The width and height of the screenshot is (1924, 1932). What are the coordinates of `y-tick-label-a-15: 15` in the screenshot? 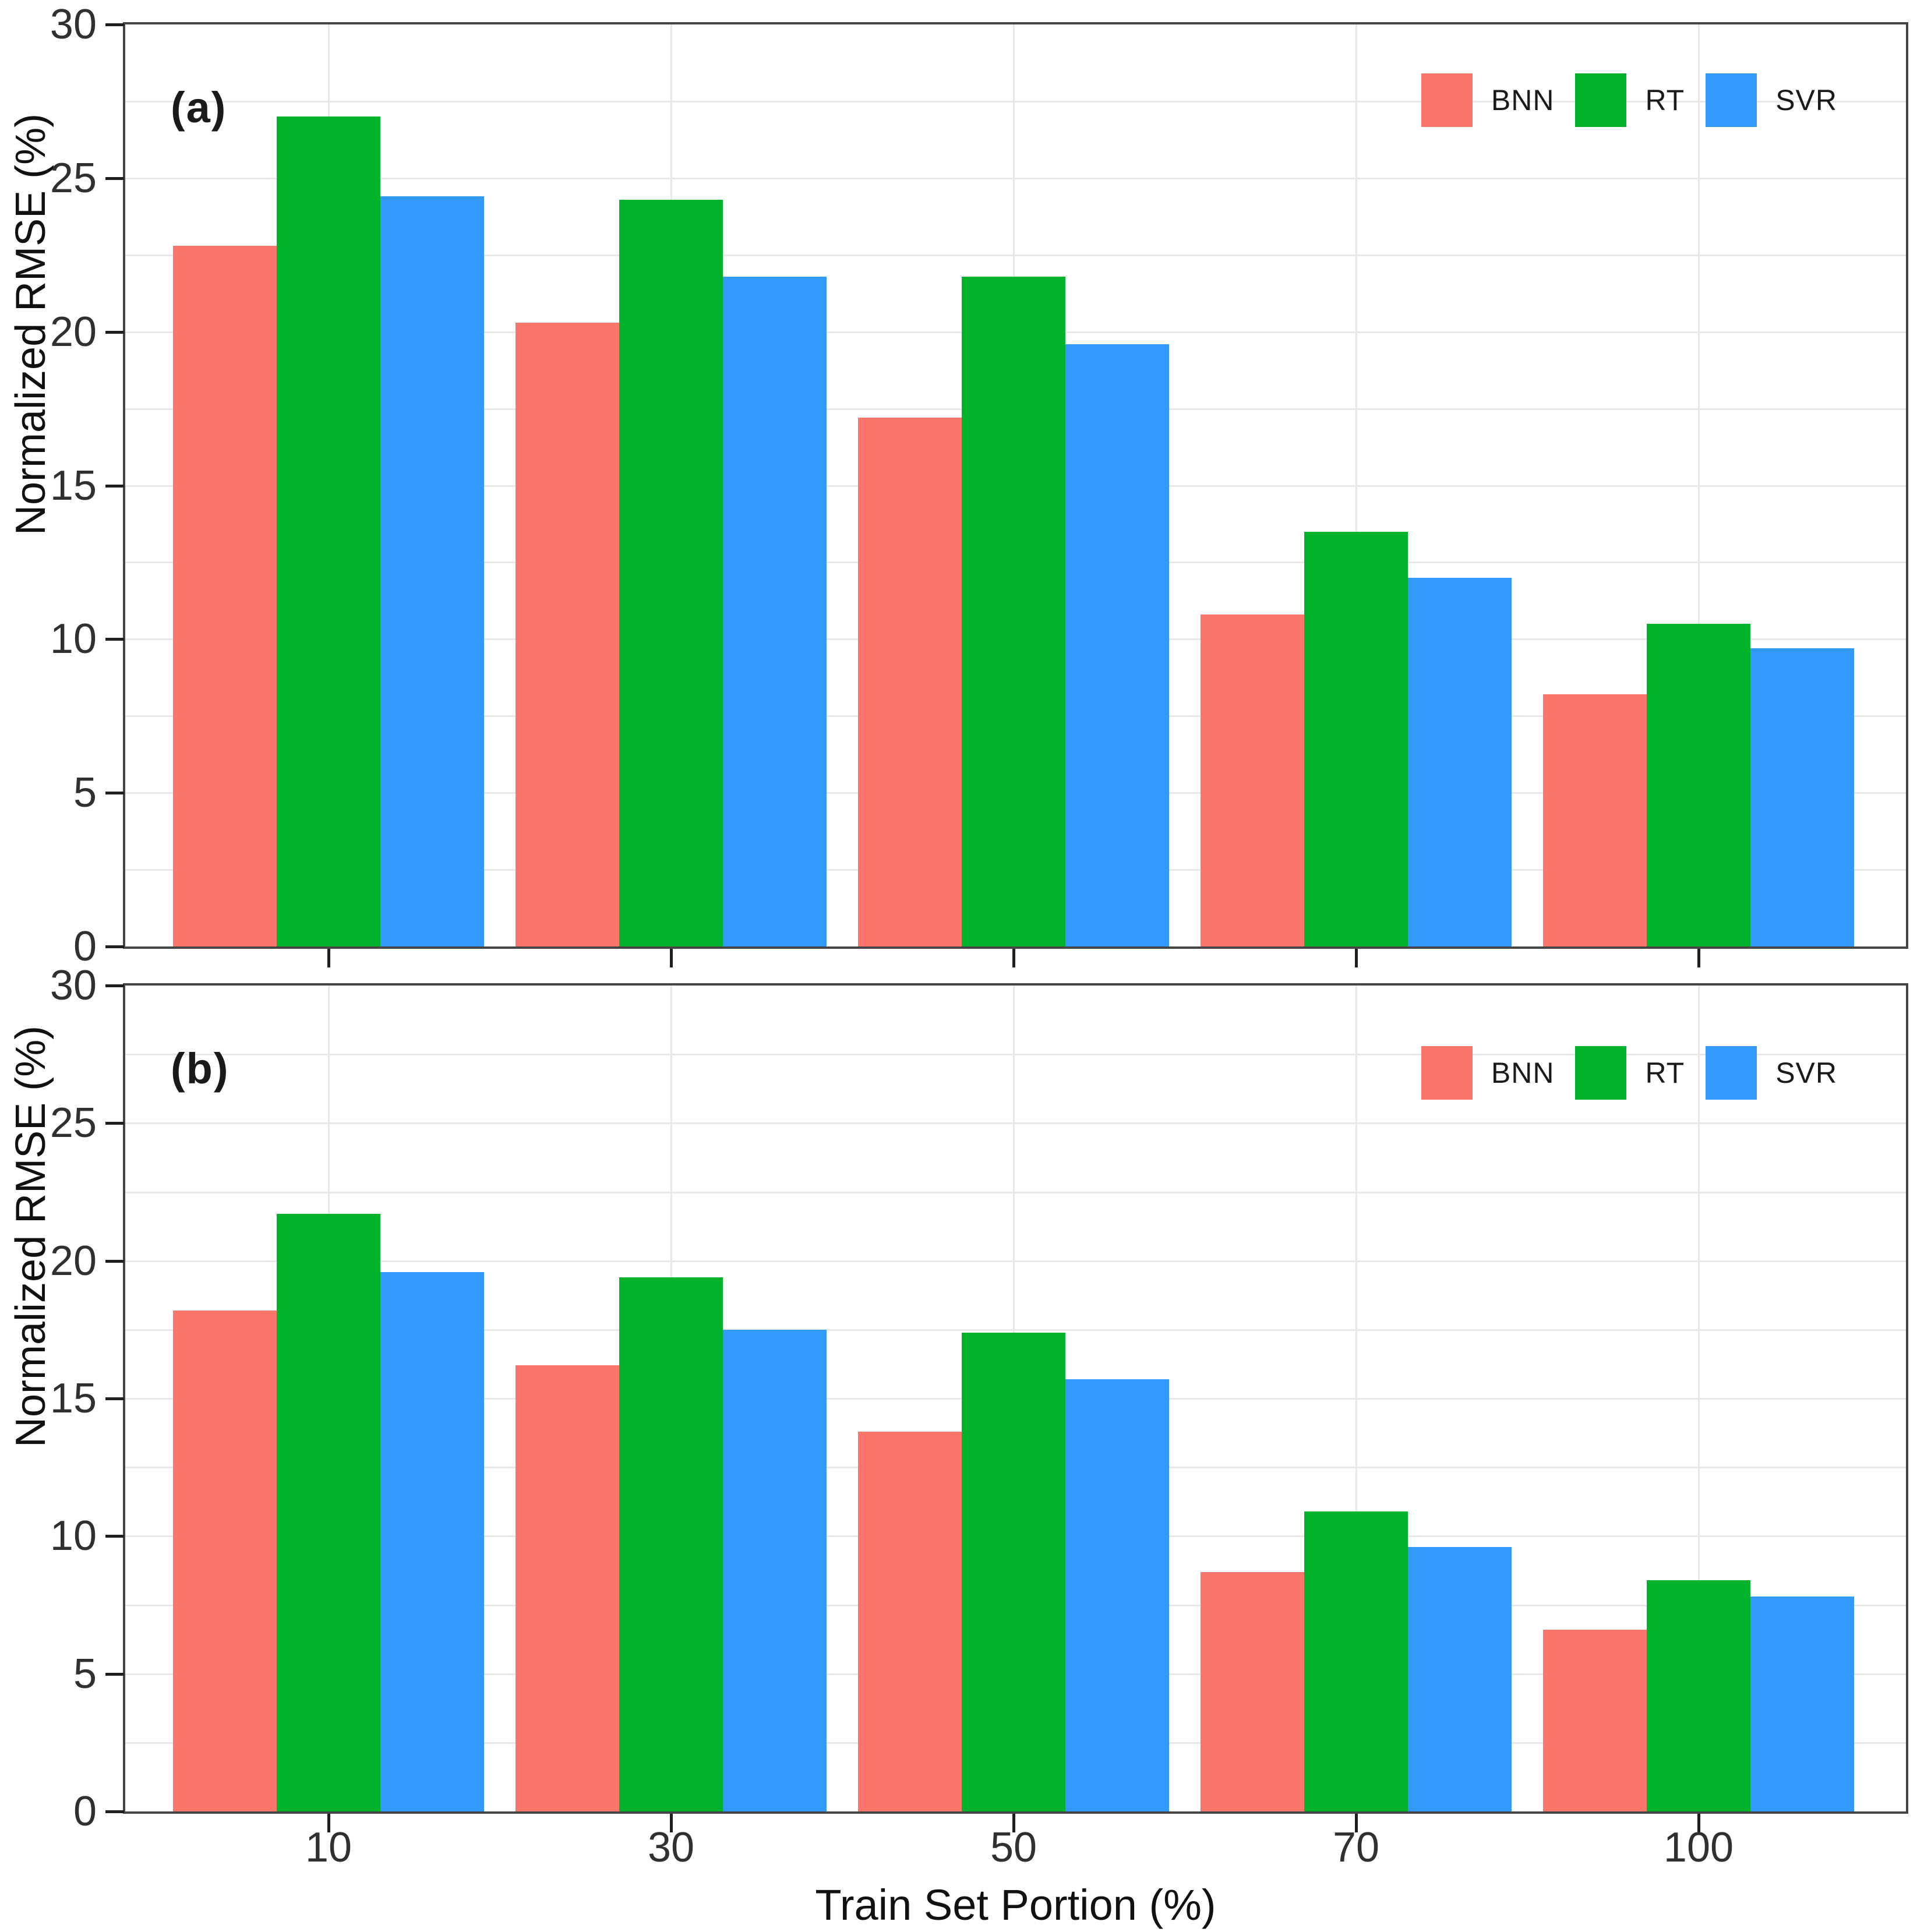 It's located at (73, 485).